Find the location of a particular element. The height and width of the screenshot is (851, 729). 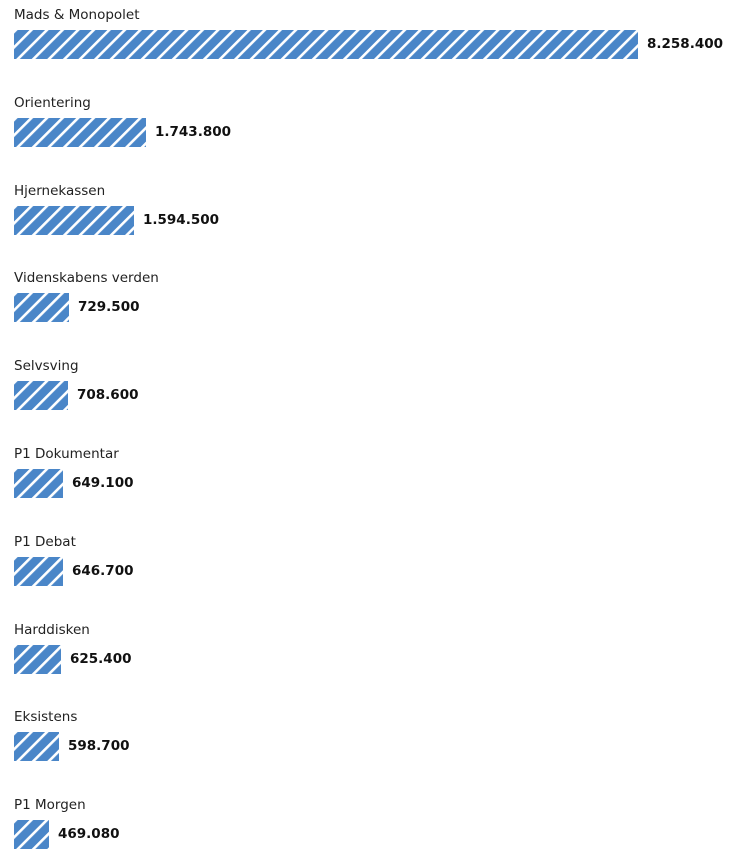

value-label: 8.258.400 is located at coordinates (685, 44).